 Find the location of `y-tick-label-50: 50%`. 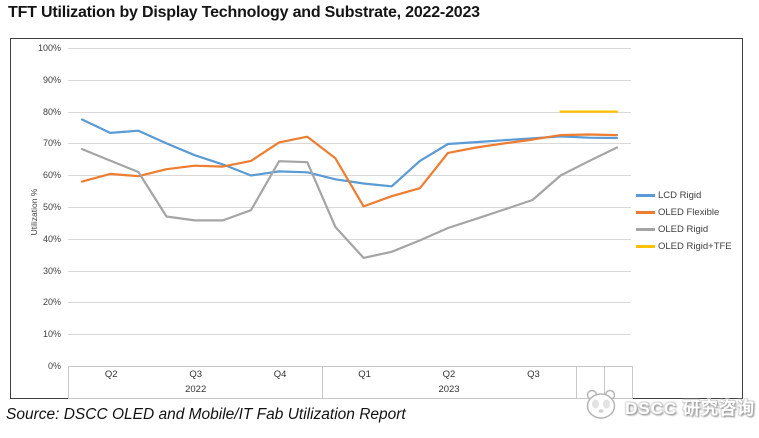

y-tick-label-50: 50% is located at coordinates (51, 207).